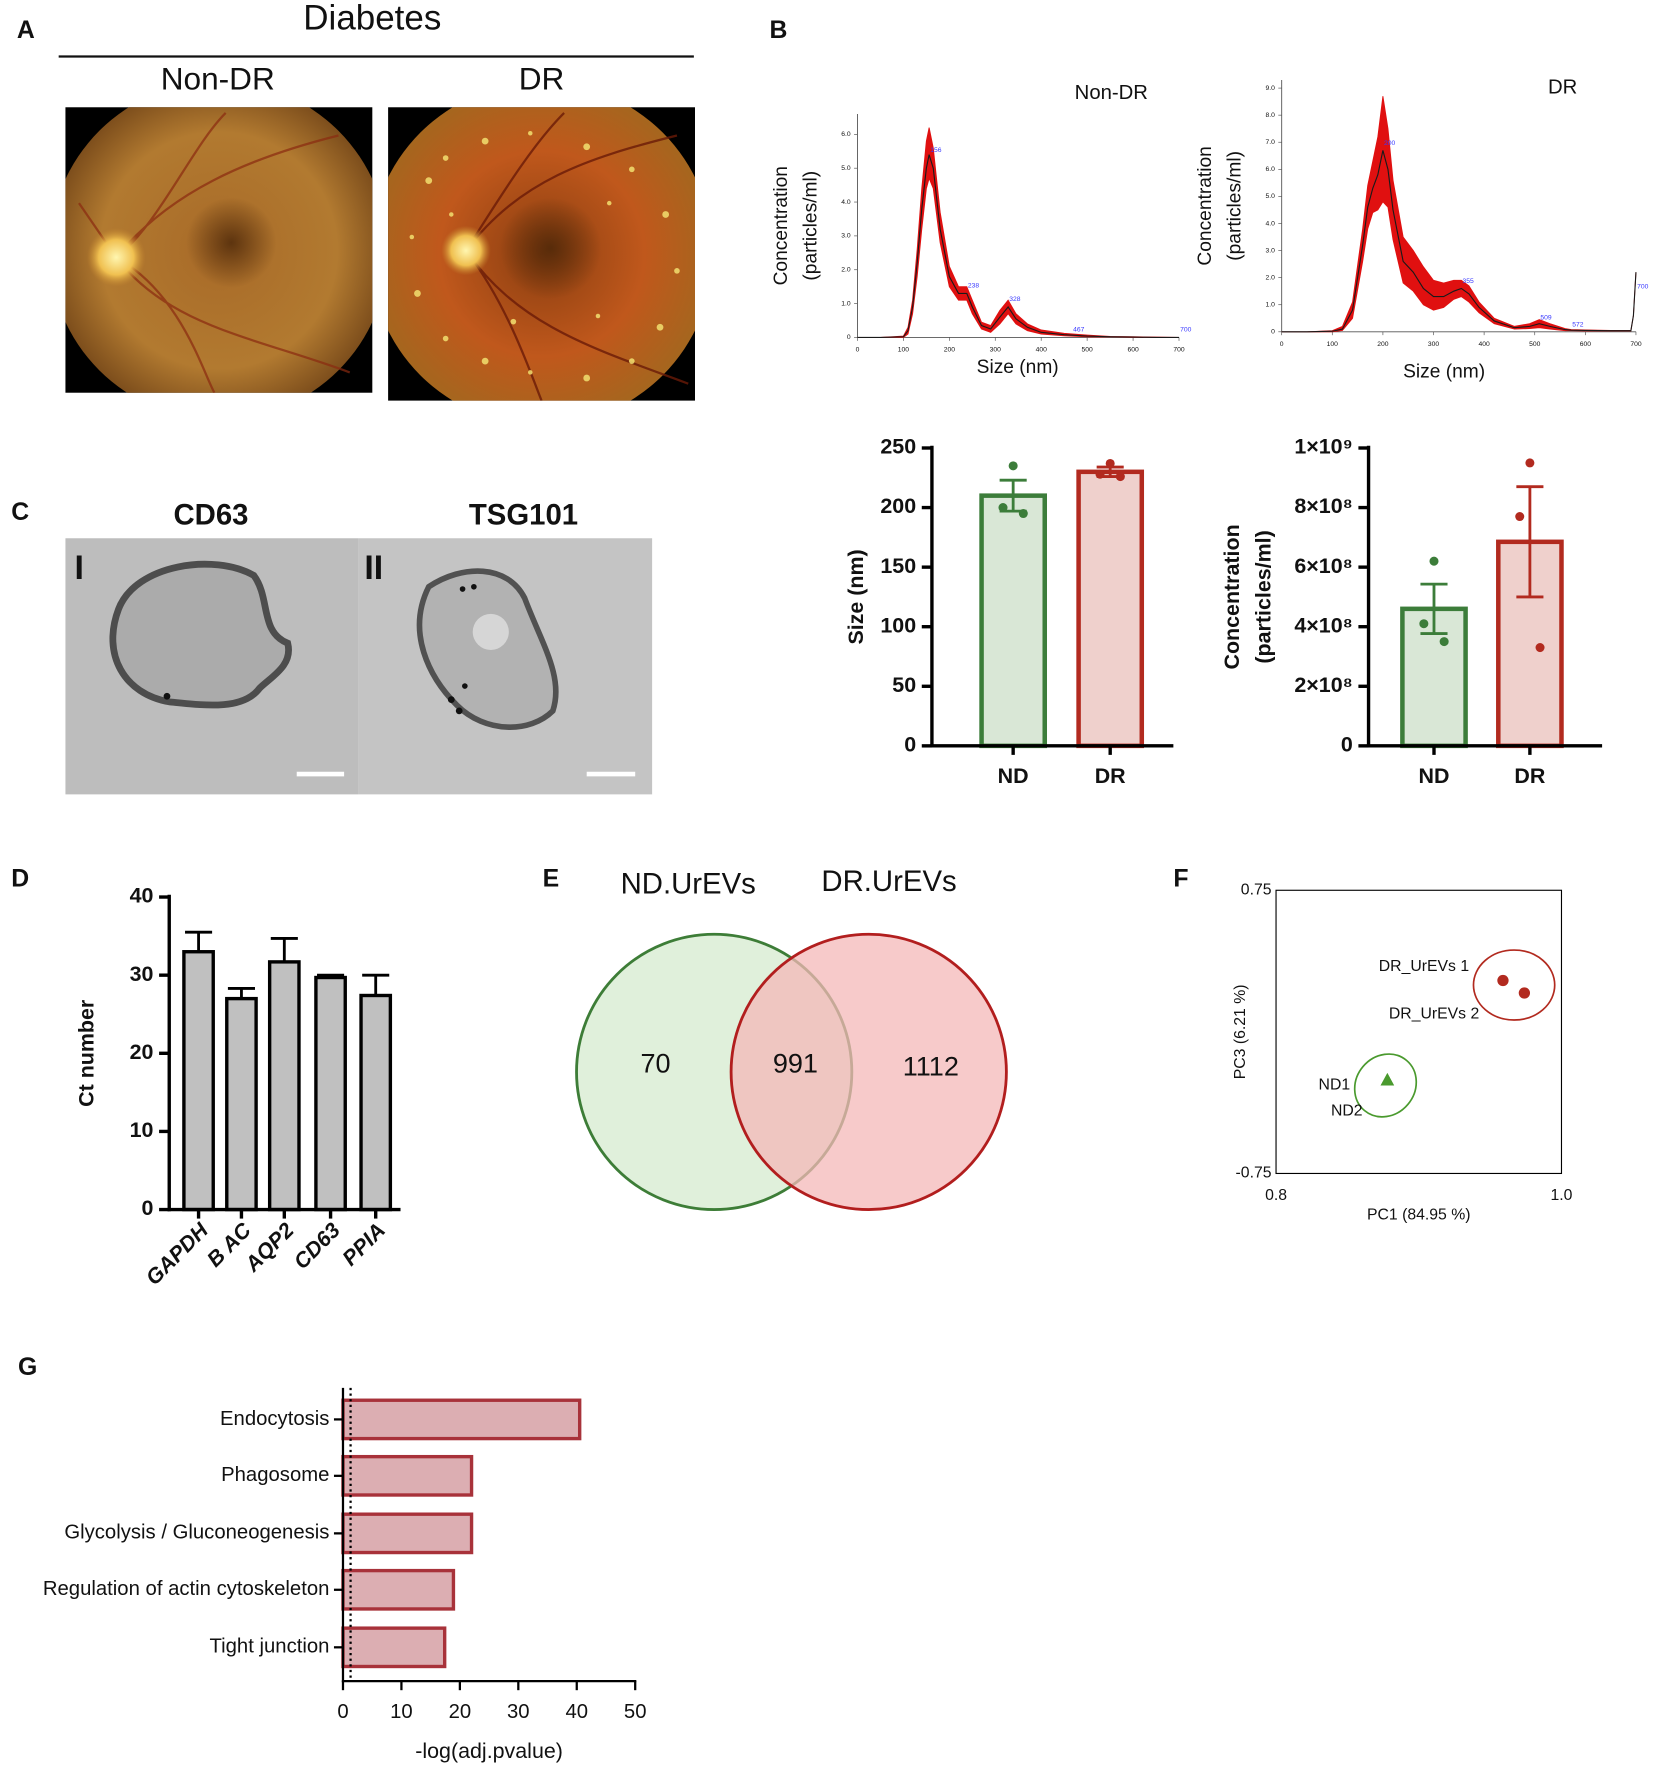 This screenshot has height=1767, width=1654. What do you see at coordinates (904, 350) in the screenshot?
I see `x-tick-label: 100` at bounding box center [904, 350].